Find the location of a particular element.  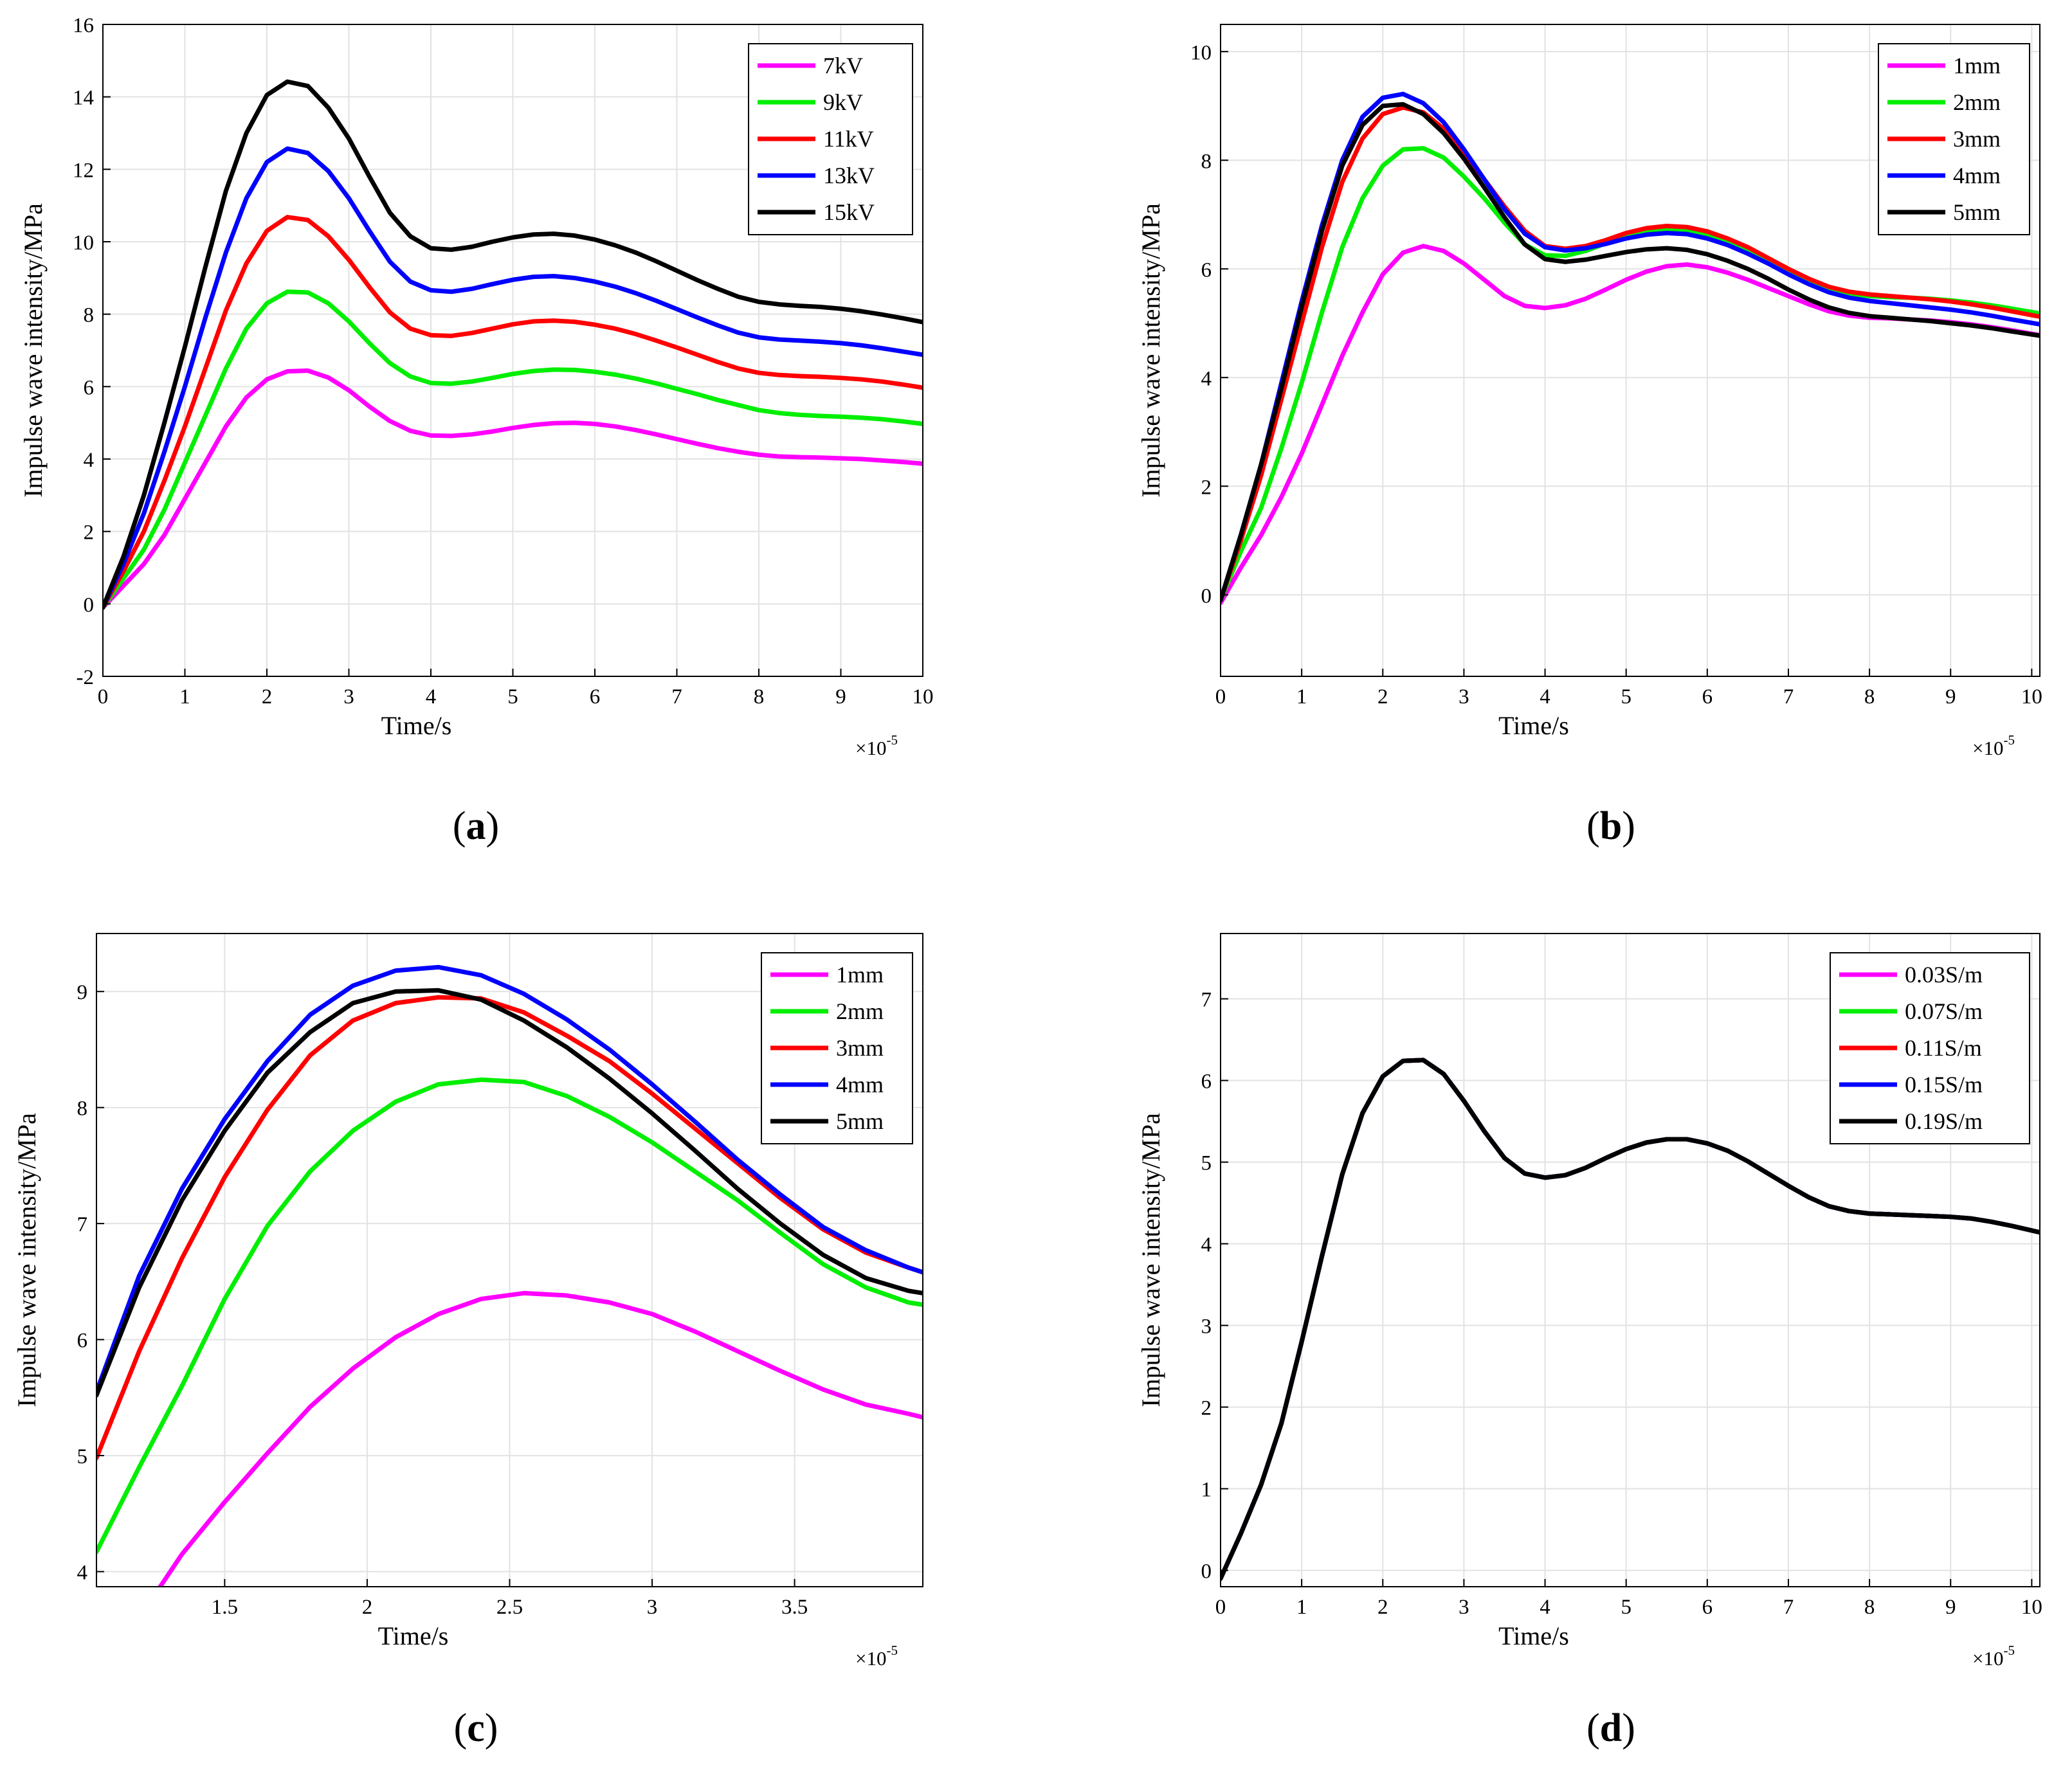

legend-label: 0.11S/m is located at coordinates (1943, 1048).